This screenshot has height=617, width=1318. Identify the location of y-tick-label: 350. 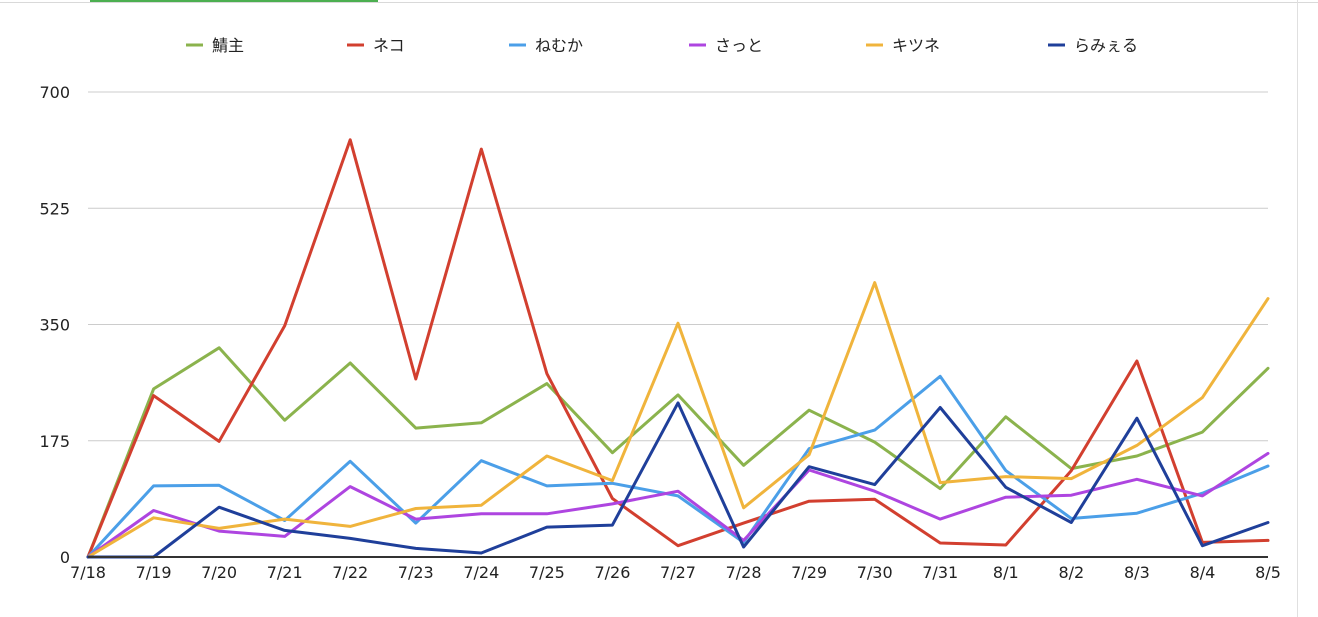
(54, 325).